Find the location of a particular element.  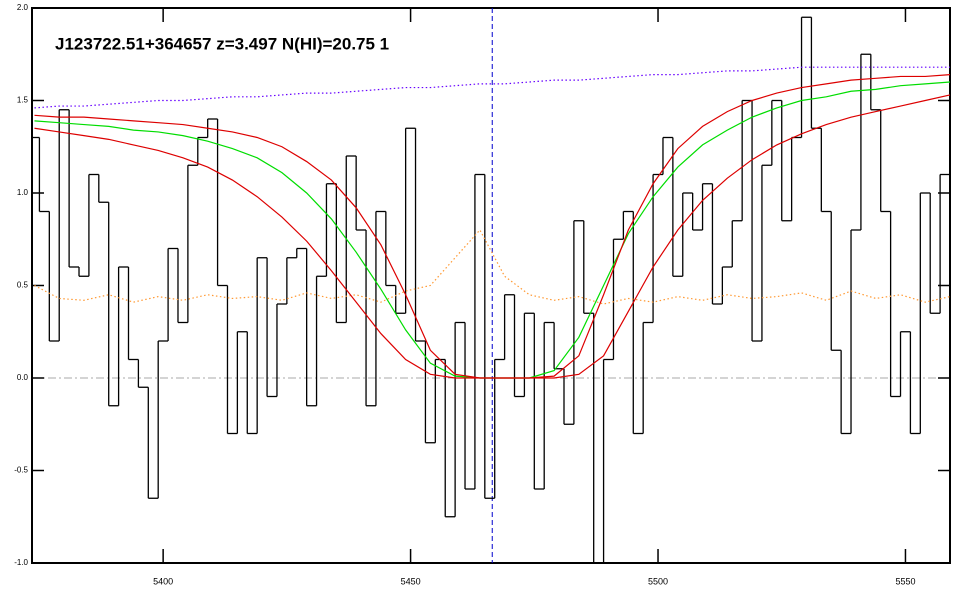

y-tick-label: -1.0 is located at coordinates (21, 562).